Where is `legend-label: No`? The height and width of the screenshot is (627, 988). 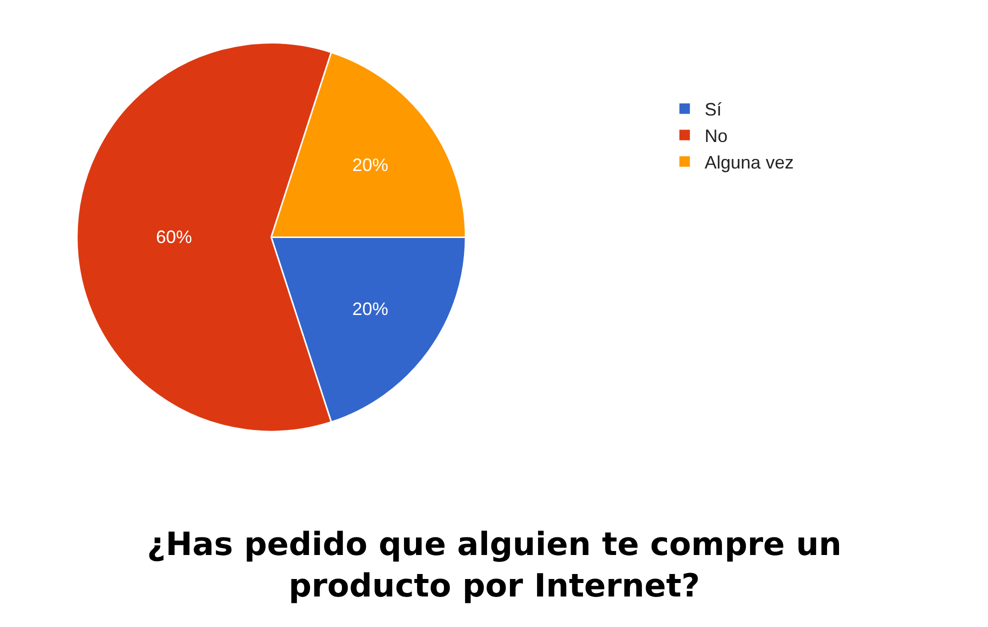 legend-label: No is located at coordinates (716, 136).